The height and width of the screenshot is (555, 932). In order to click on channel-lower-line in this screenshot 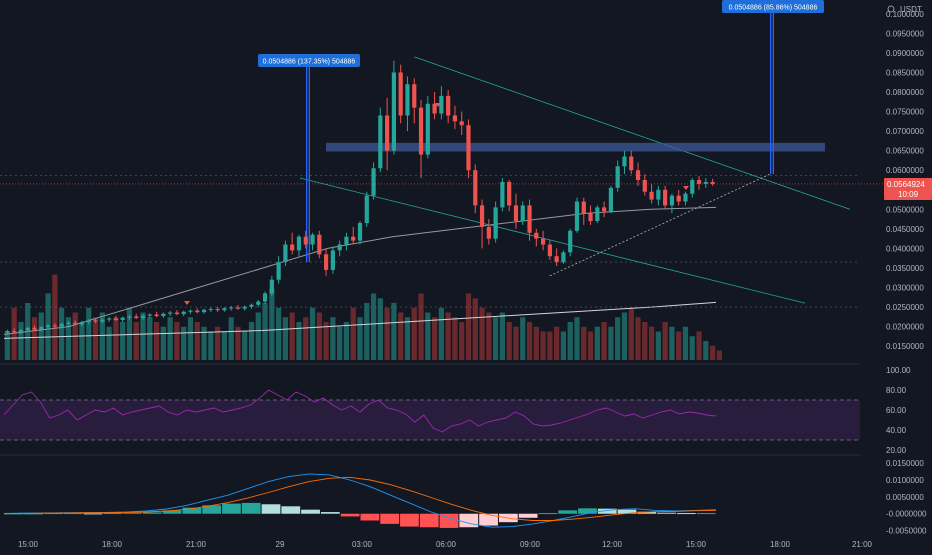, I will do `click(552, 240)`.